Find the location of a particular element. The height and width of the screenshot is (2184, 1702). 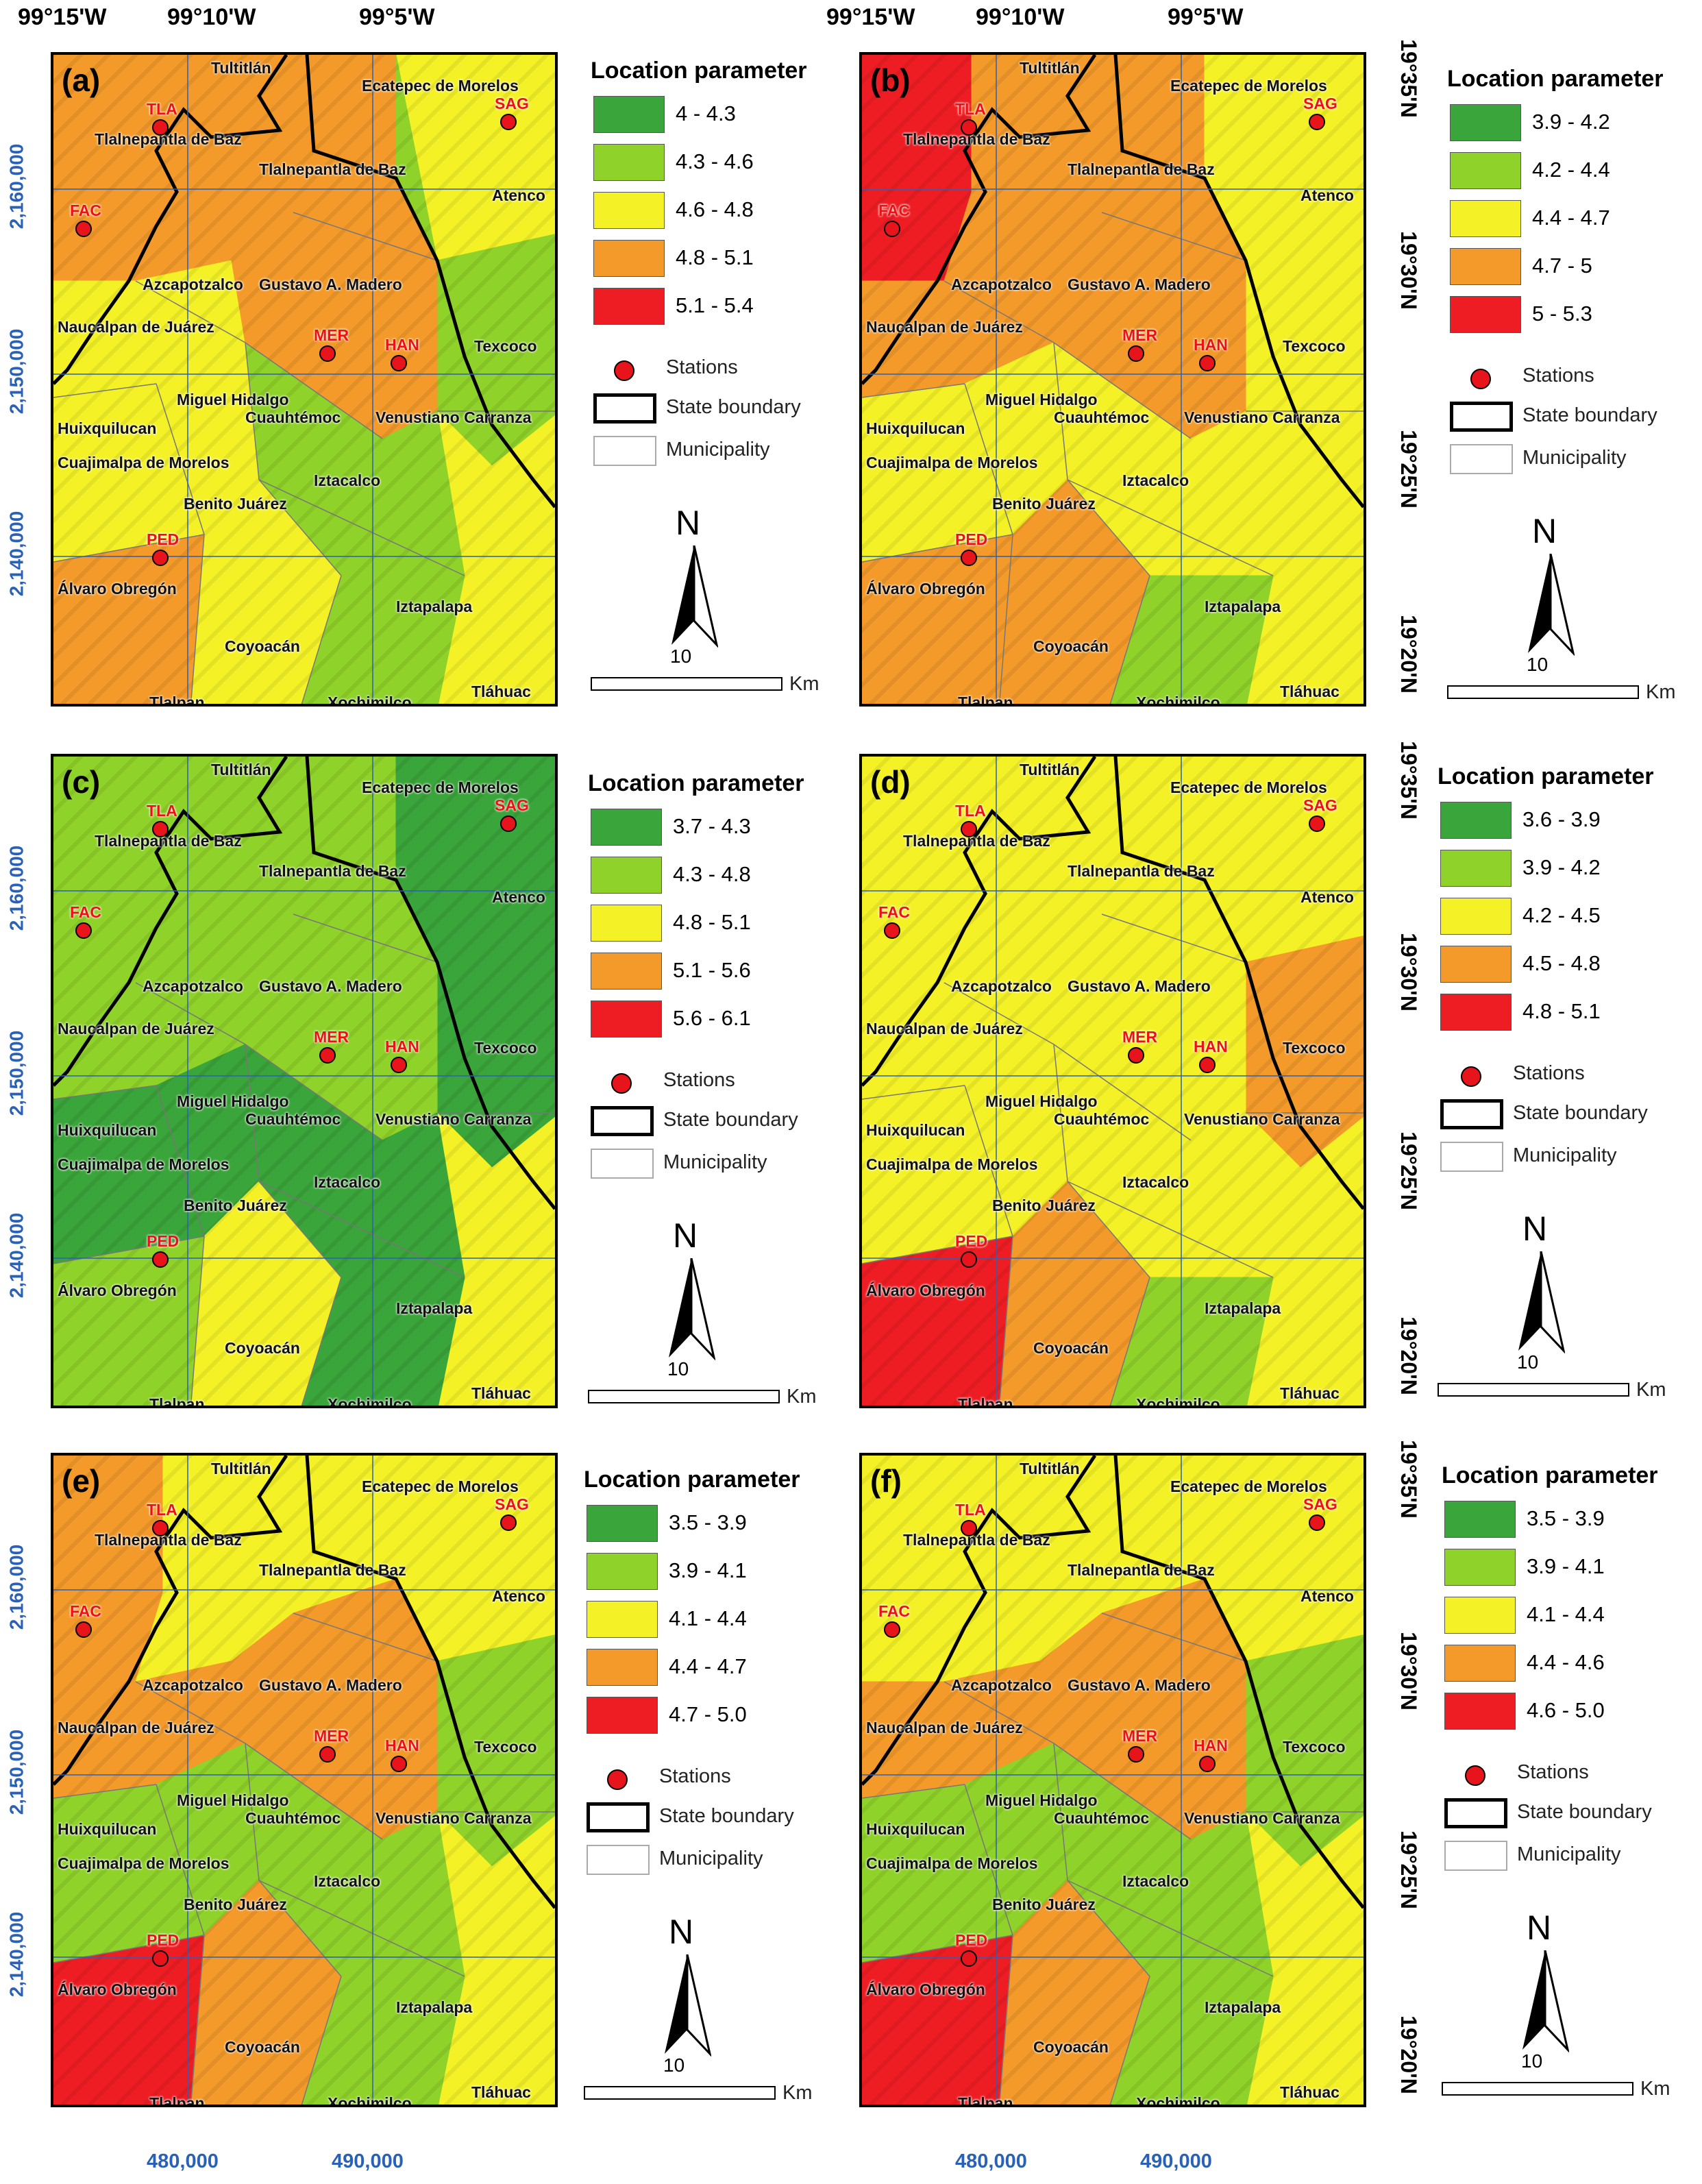

legend-class-label: 4.4 - 4.7 is located at coordinates (708, 1666).